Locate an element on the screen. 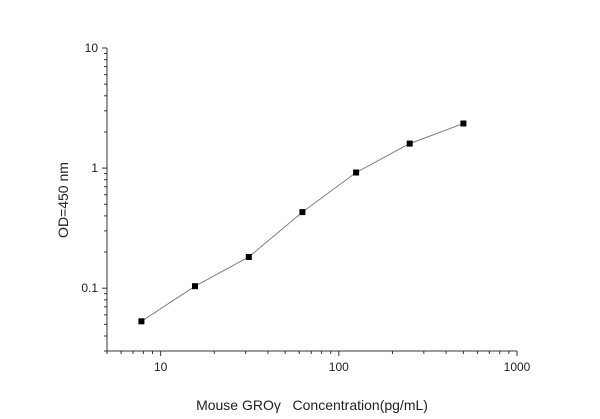  x-tick-label: 1000 is located at coordinates (517, 367).